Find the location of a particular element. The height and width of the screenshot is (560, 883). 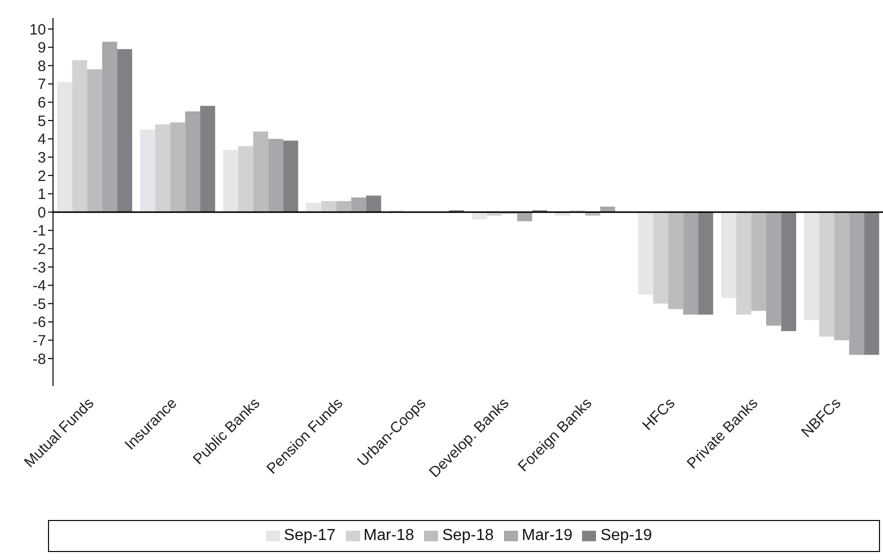

y-tick-label: -3 is located at coordinates (39, 267).